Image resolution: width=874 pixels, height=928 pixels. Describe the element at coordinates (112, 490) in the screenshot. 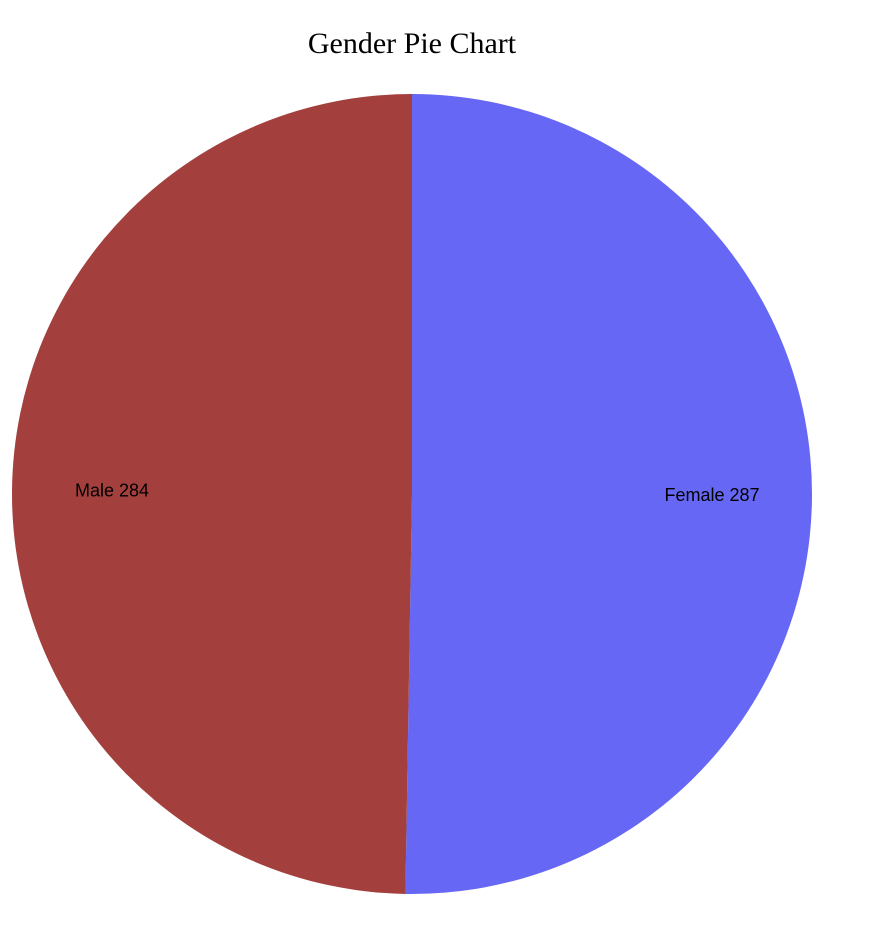

I see `pie-label-male: Male 284` at that location.